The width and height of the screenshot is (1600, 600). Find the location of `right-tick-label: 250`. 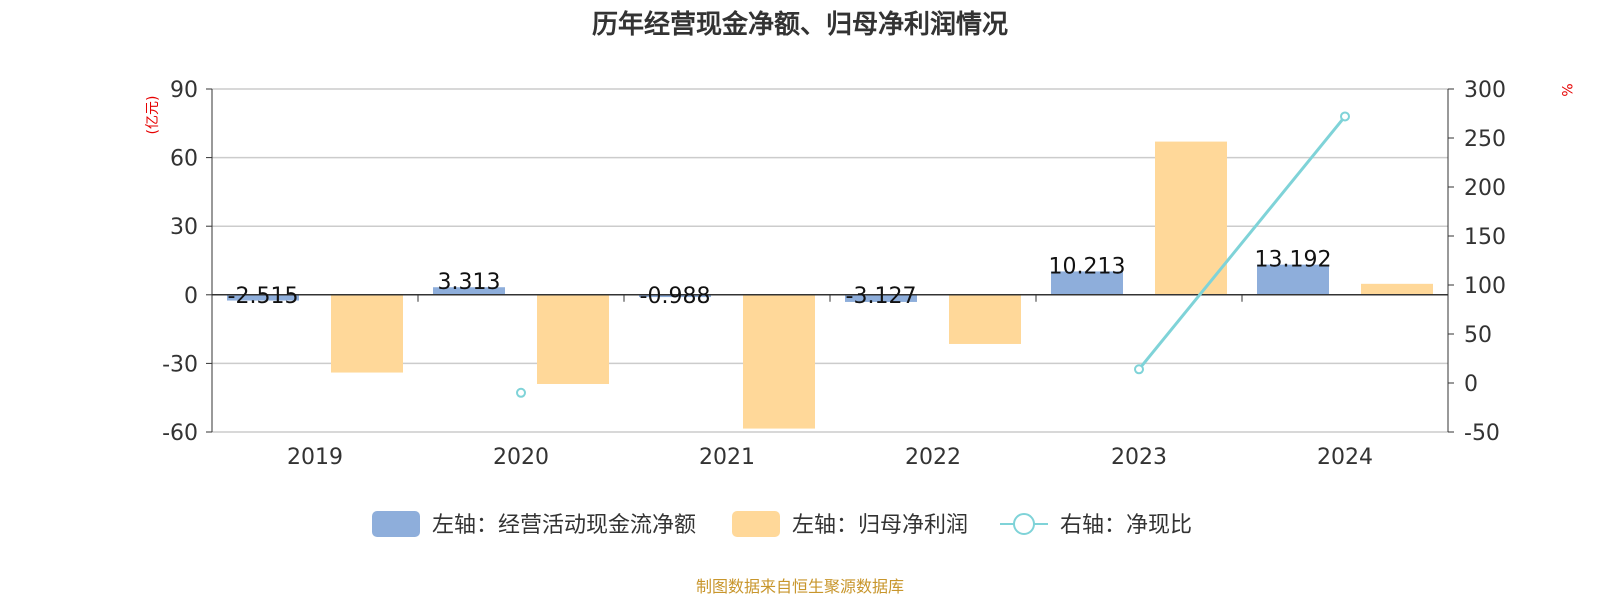

right-tick-label: 250 is located at coordinates (1485, 139).